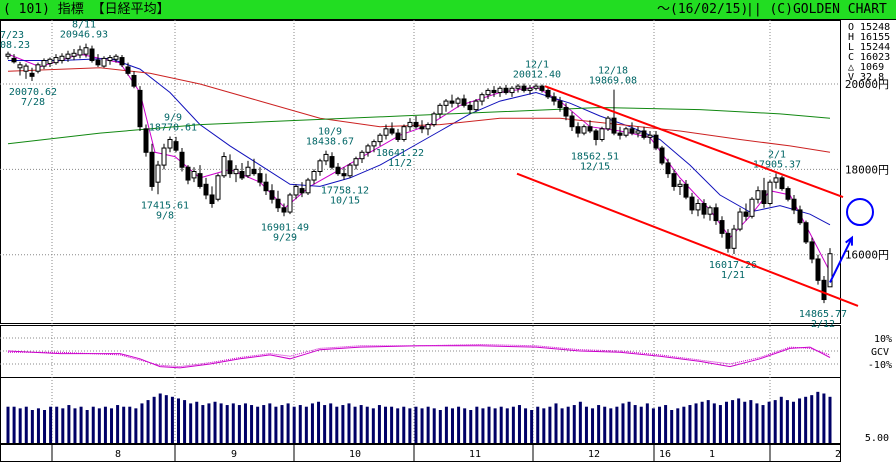 The width and height of the screenshot is (896, 462). Describe the element at coordinates (33, 102) in the screenshot. I see `annotation-date: 7/28` at that location.